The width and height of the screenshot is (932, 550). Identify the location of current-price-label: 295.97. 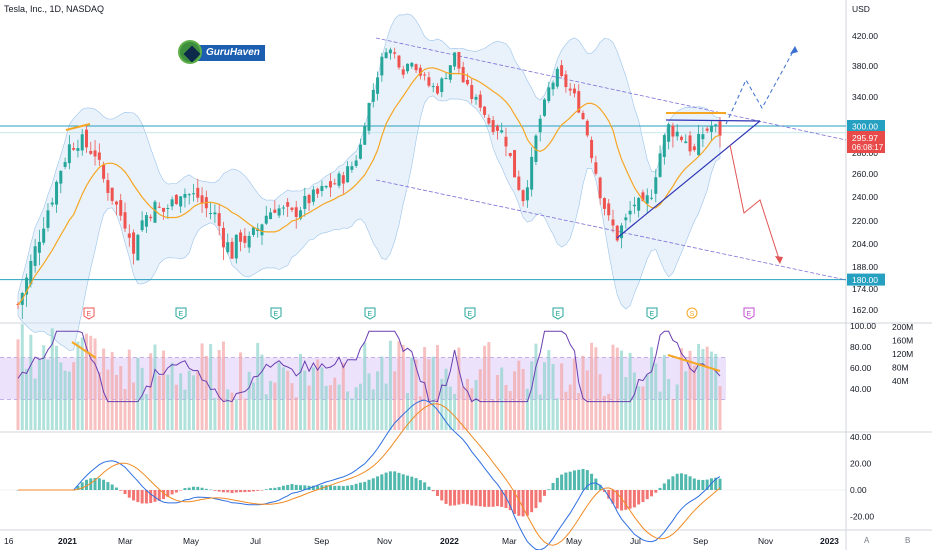
(865, 138).